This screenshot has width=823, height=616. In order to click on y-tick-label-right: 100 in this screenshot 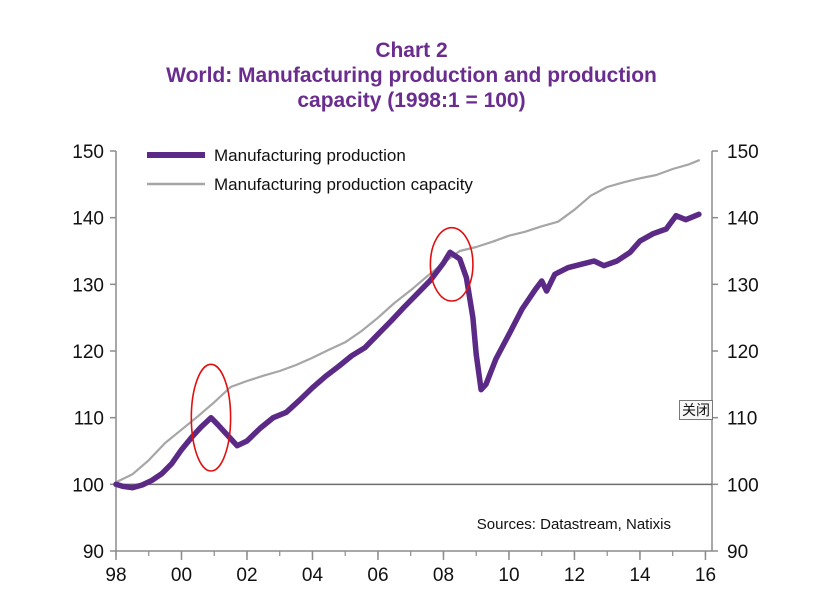, I will do `click(743, 485)`.